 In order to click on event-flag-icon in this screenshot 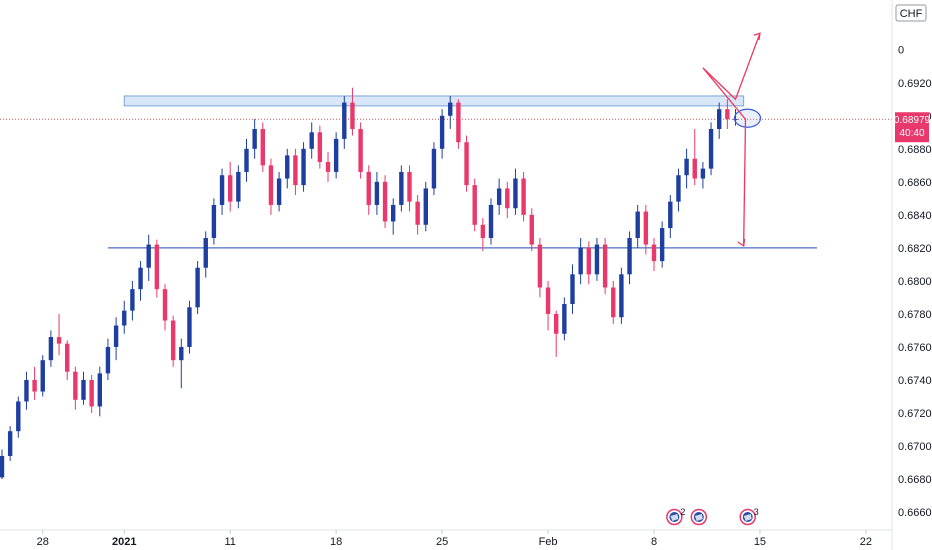, I will do `click(699, 517)`.